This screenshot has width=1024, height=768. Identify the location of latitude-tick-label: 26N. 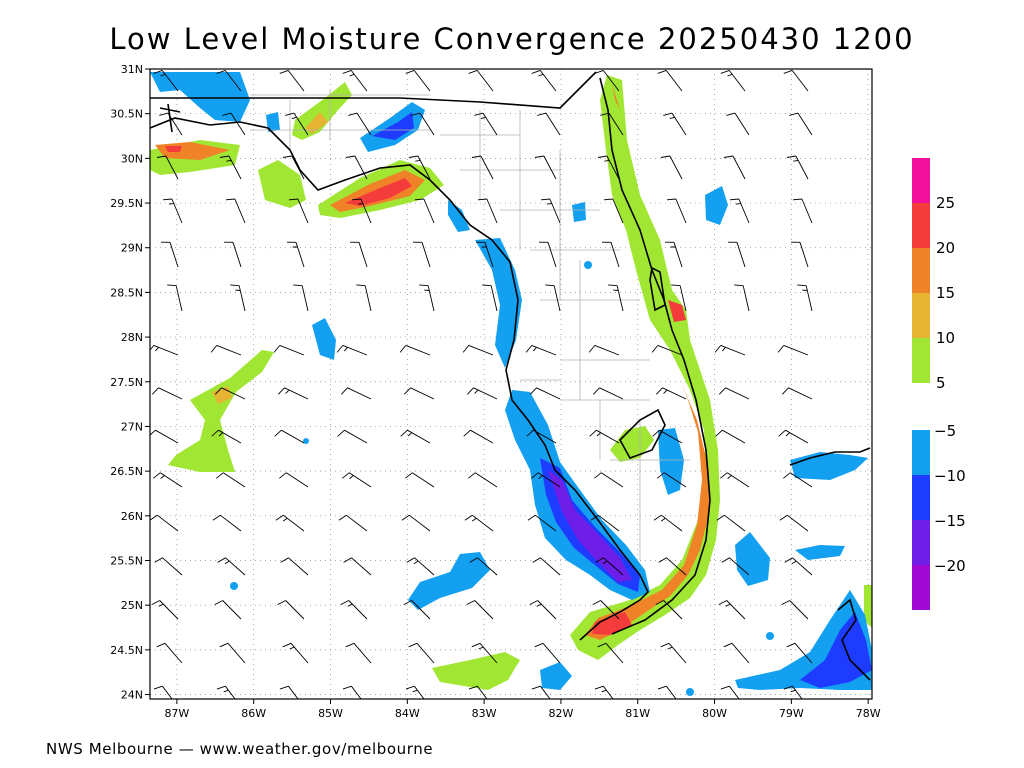
(132, 516).